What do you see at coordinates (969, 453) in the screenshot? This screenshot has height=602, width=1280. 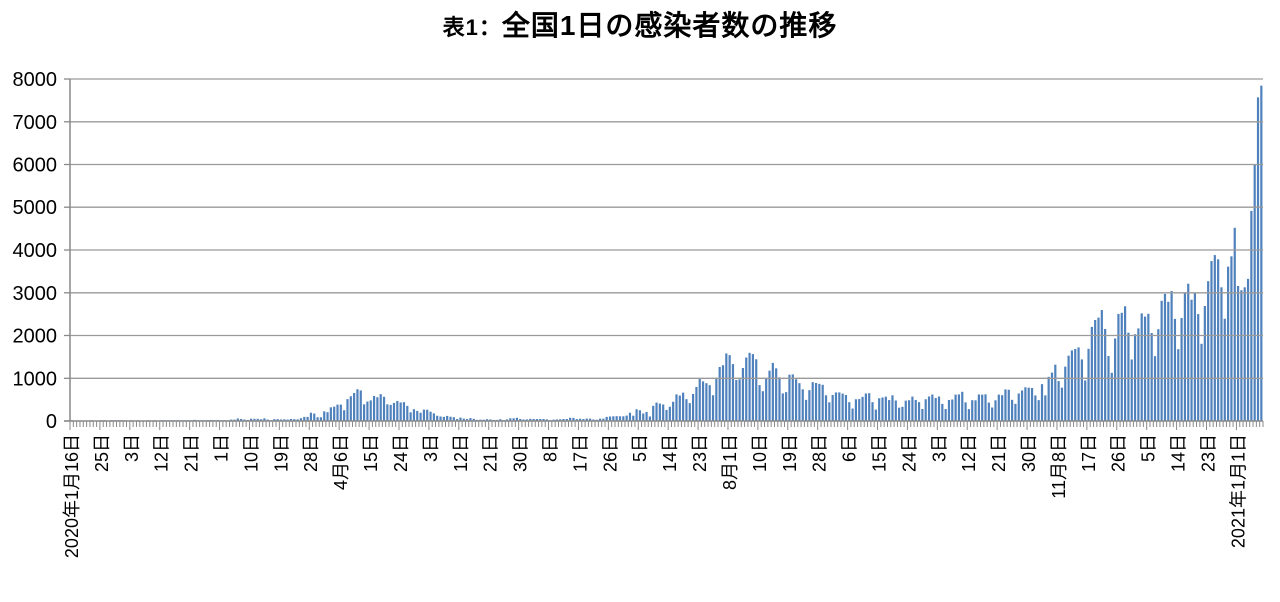 I see `x-axis-tick-label: 12日` at bounding box center [969, 453].